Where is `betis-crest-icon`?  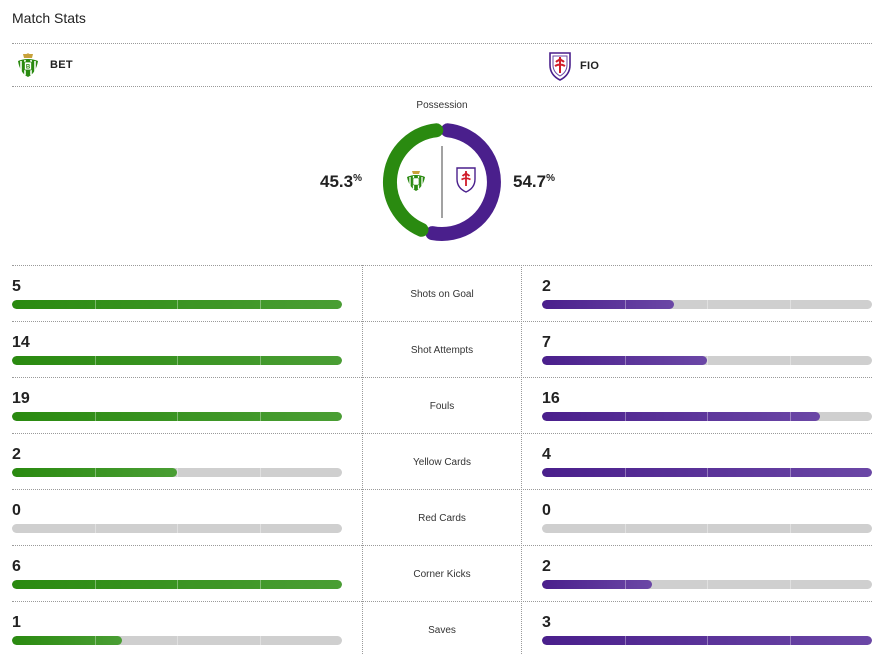 betis-crest-icon is located at coordinates (416, 181).